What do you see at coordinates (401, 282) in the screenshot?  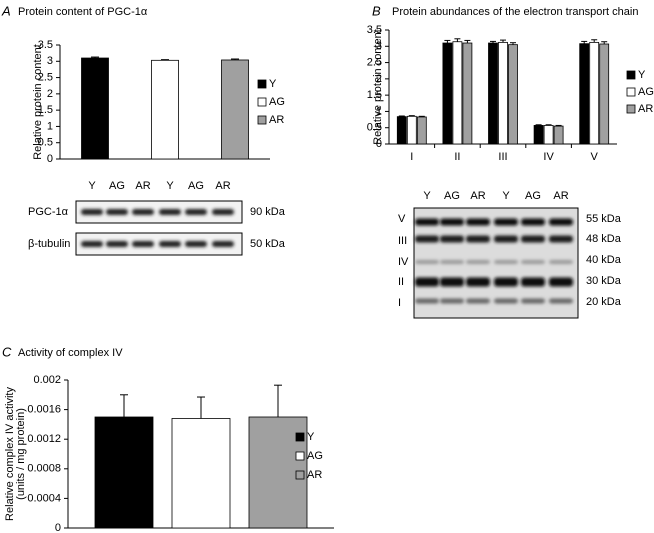 I see `complex-label: II` at bounding box center [401, 282].